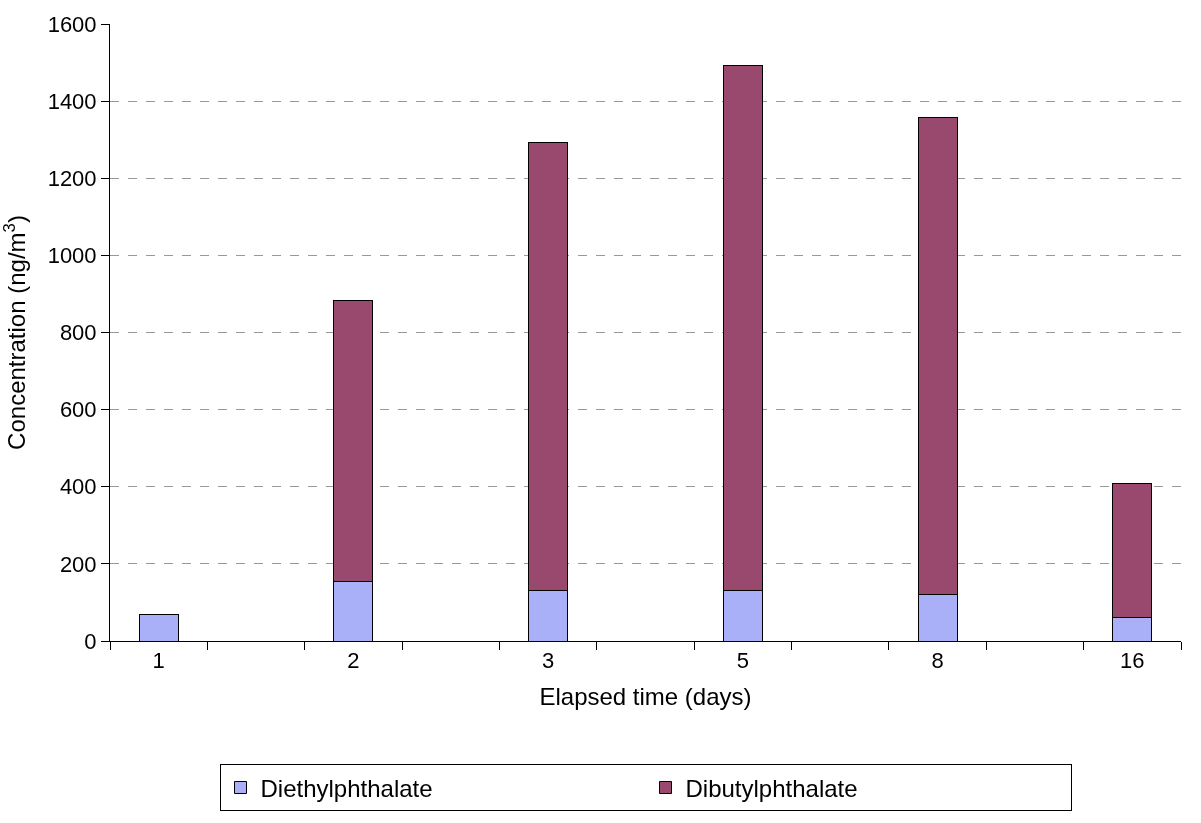  I want to click on y-tick-label: 600, so click(78, 410).